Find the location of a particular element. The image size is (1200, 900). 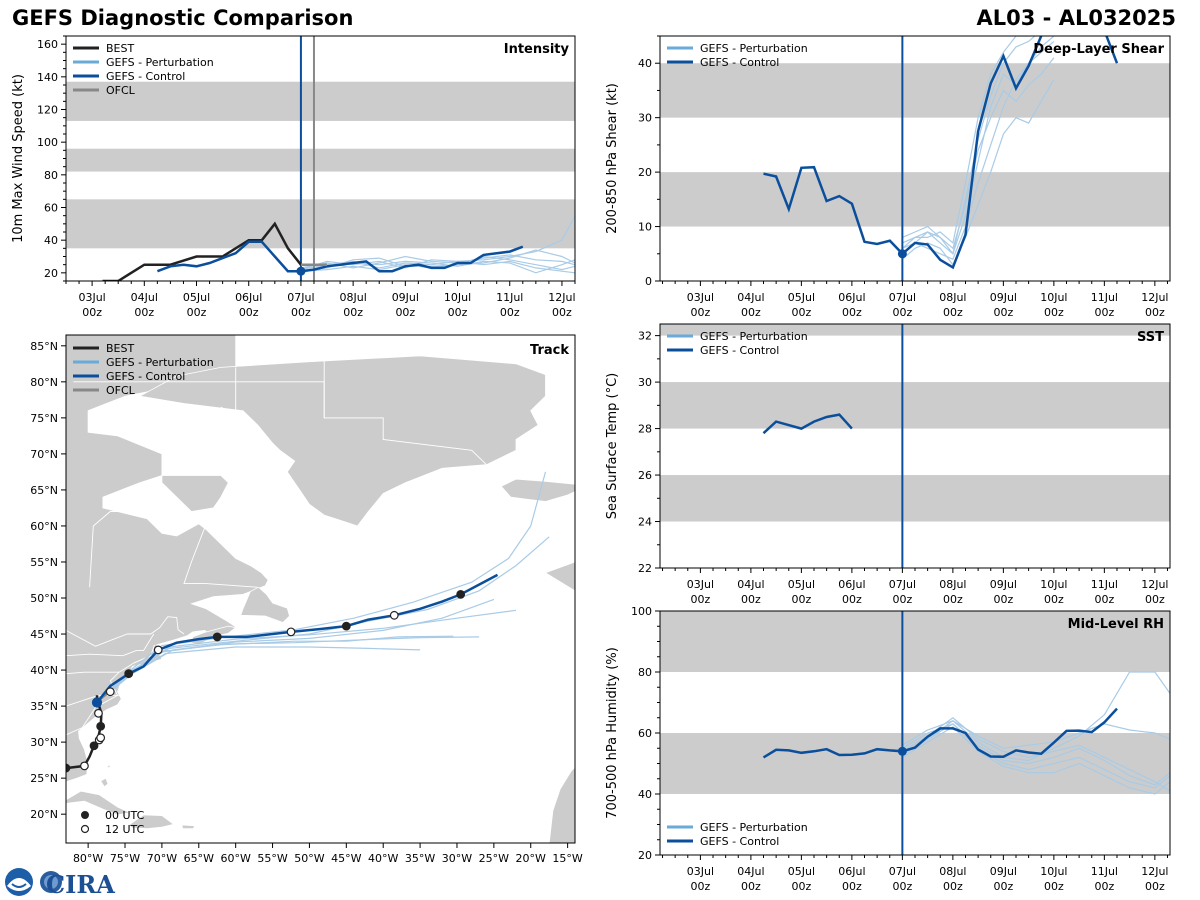

y-tick-label: 100 is located at coordinates (47, 142).